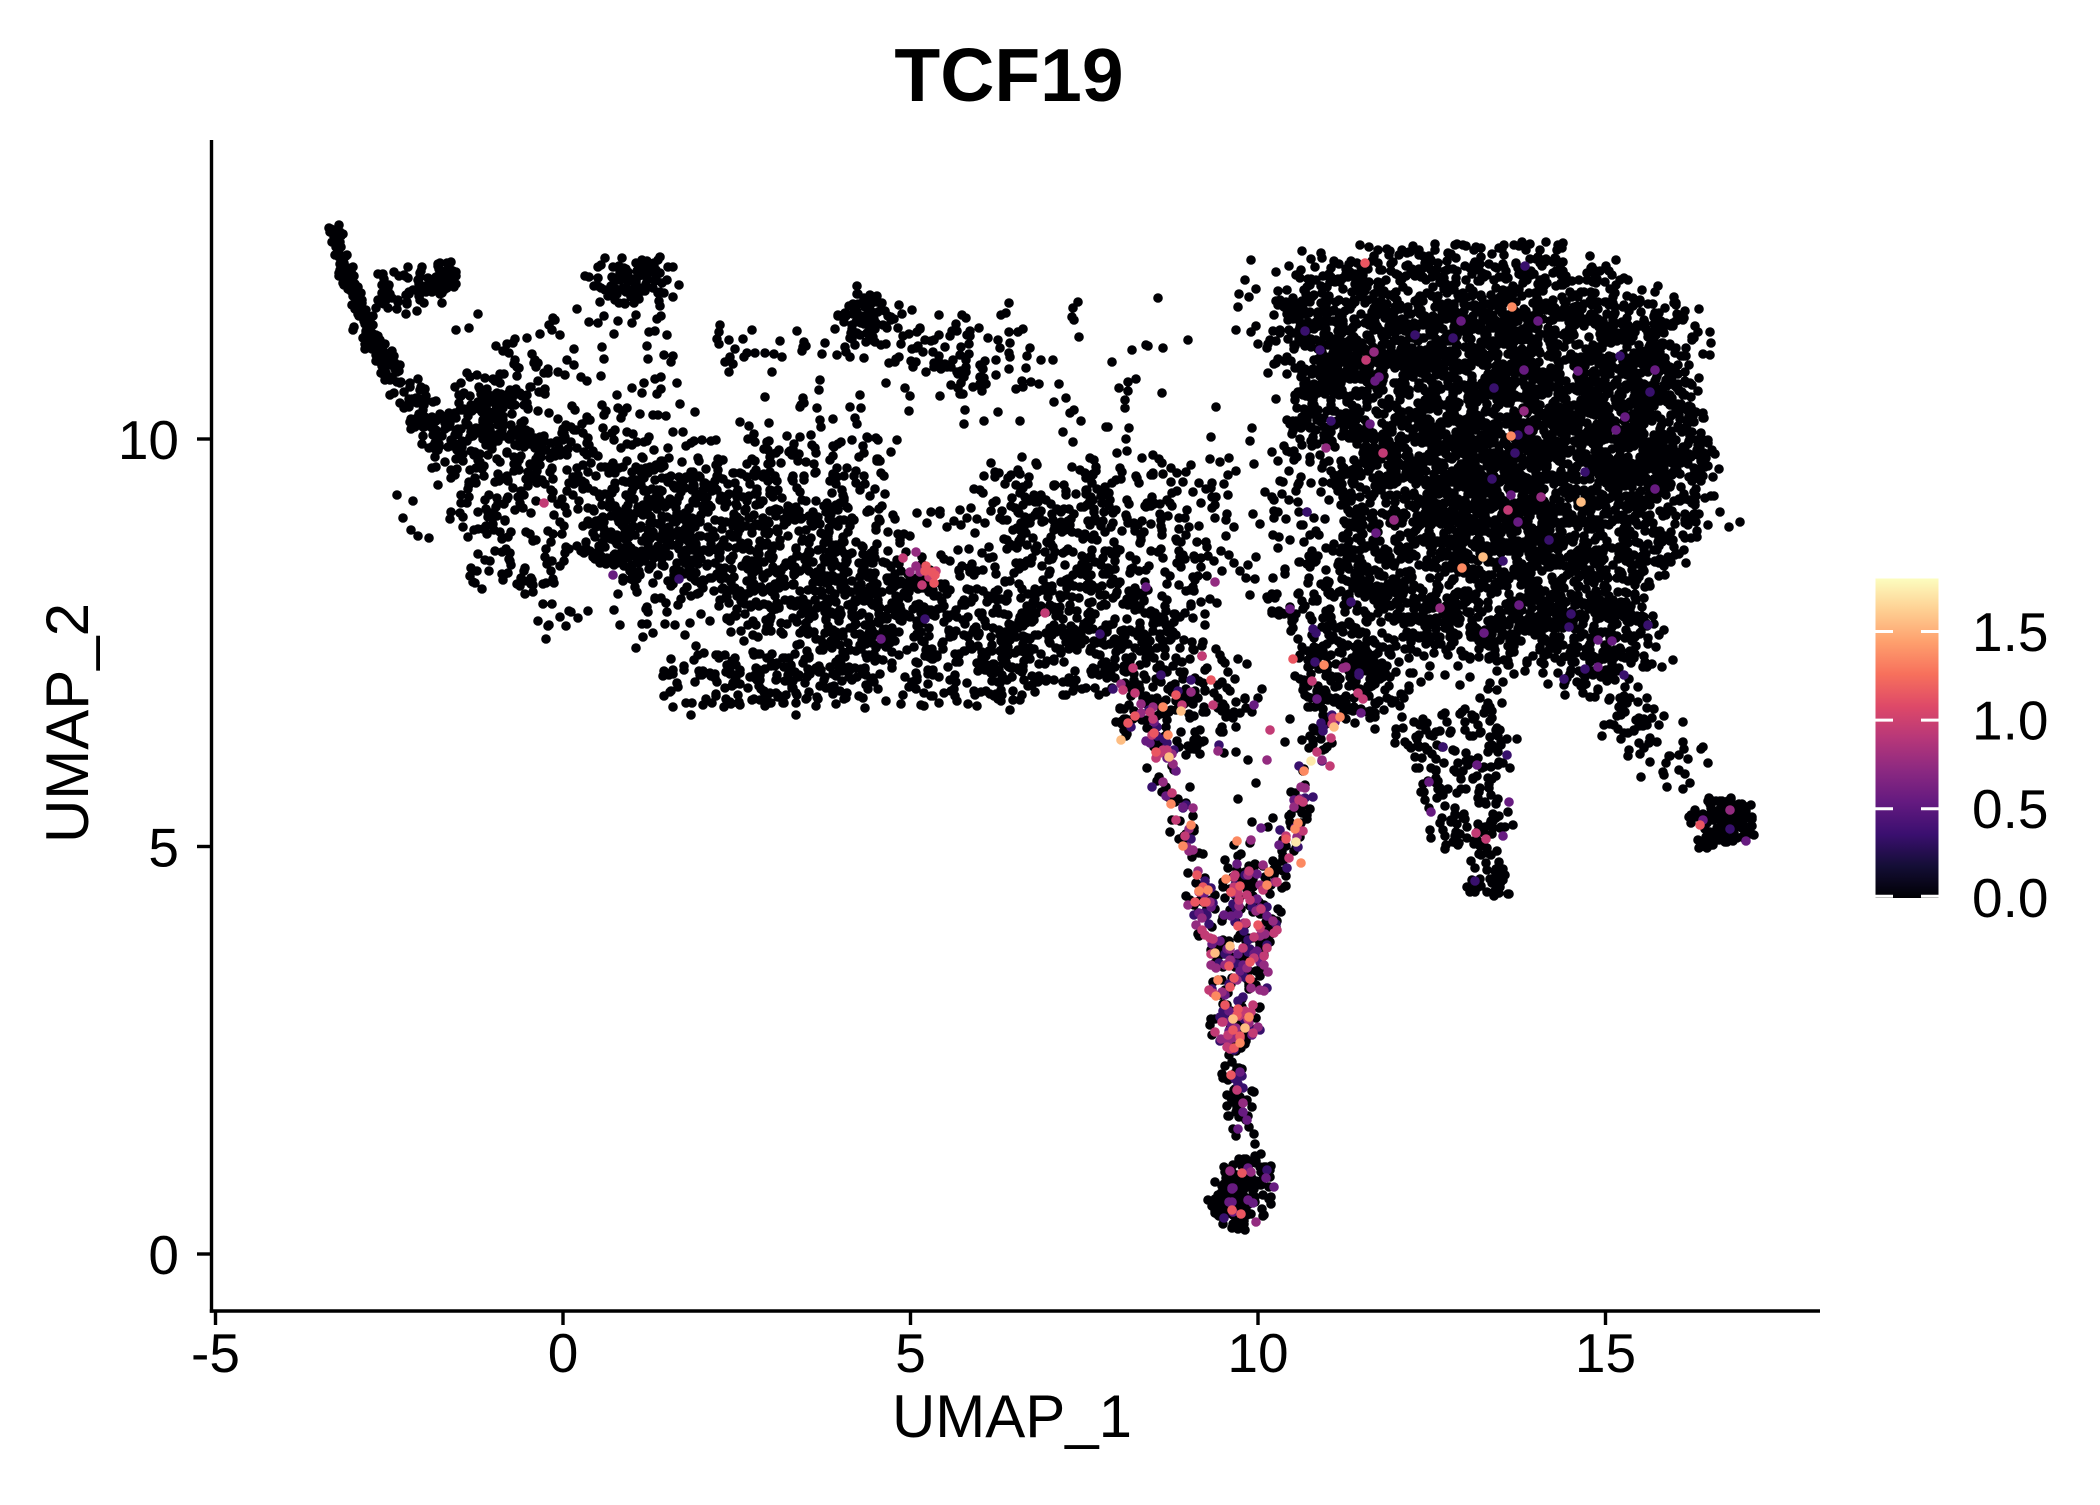 The height and width of the screenshot is (1505, 2100). Describe the element at coordinates (67, 723) in the screenshot. I see `svg-text: UMAP_2` at that location.